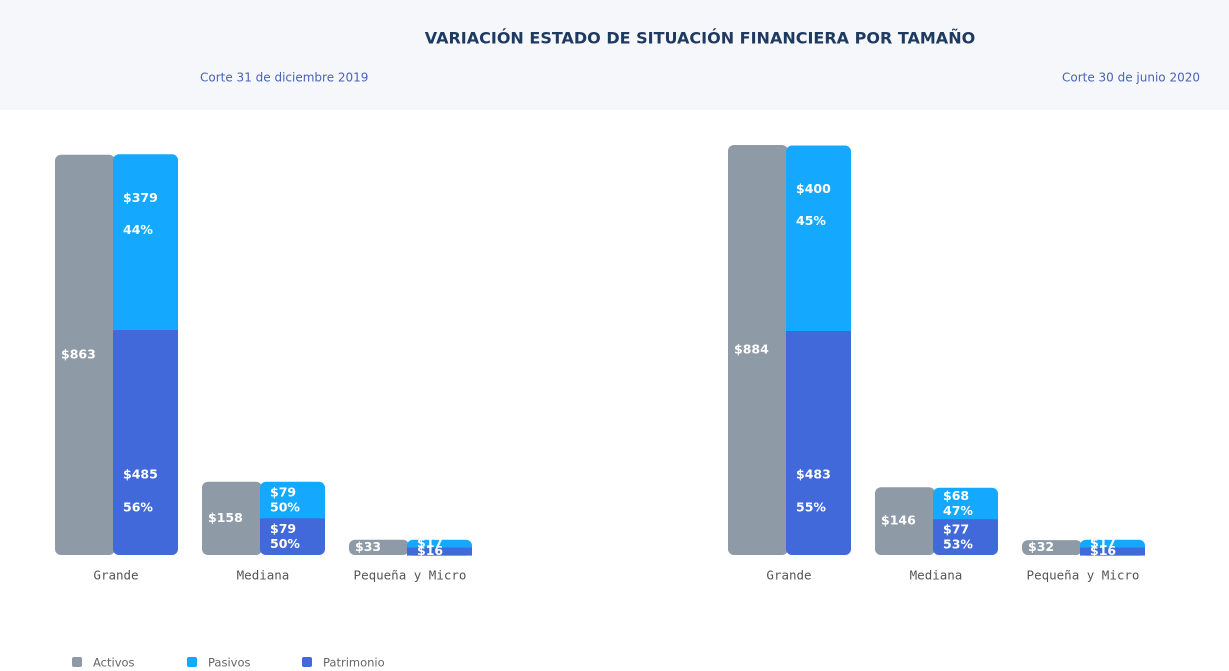 This screenshot has height=671, width=1229. I want to click on data-label: $379, so click(140, 197).